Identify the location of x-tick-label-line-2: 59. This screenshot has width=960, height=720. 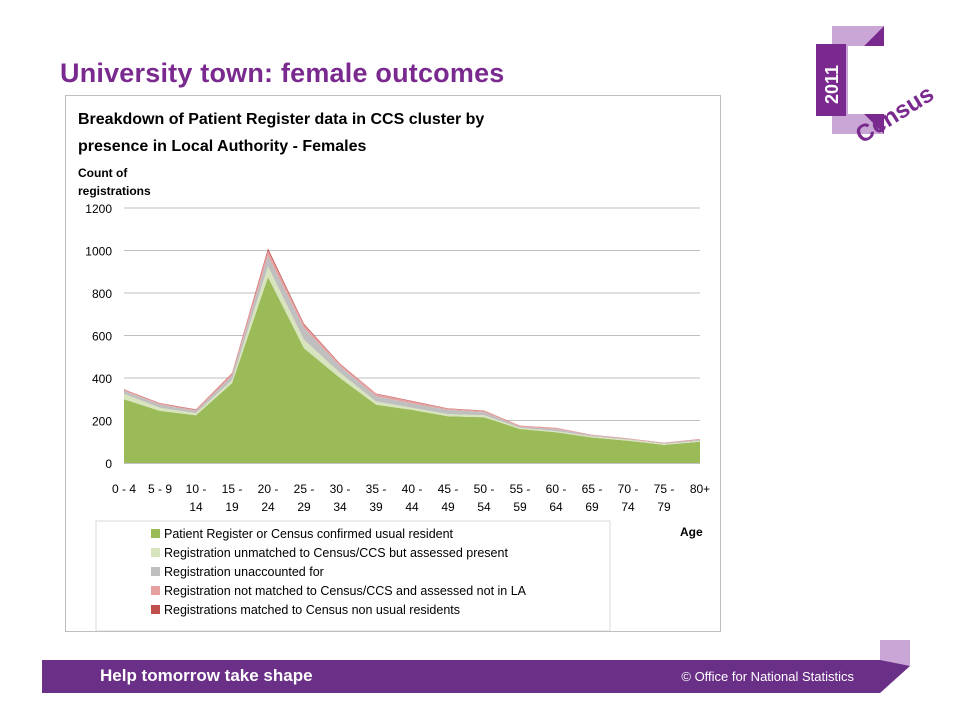
(520, 507).